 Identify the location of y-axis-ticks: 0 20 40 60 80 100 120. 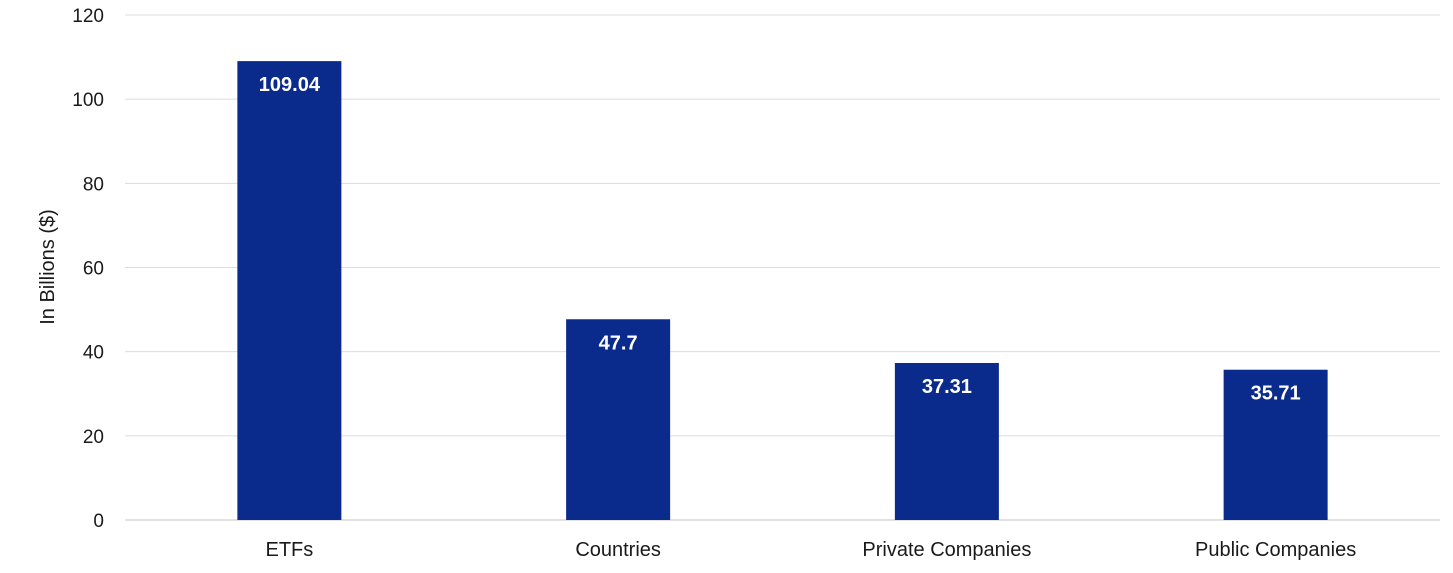
(88, 269).